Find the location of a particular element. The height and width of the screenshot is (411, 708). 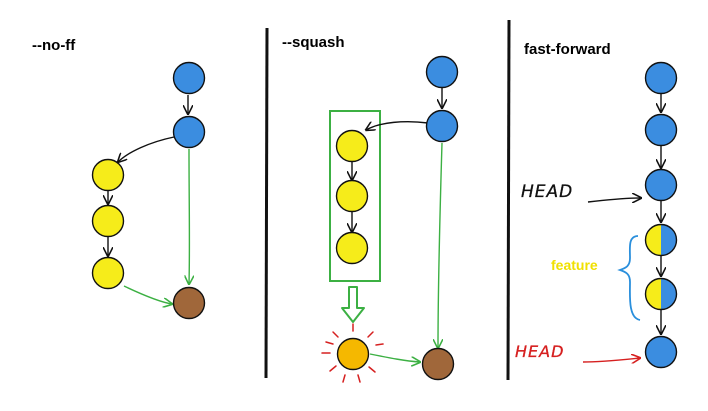

squash-down-arrow-icon is located at coordinates (353, 304).